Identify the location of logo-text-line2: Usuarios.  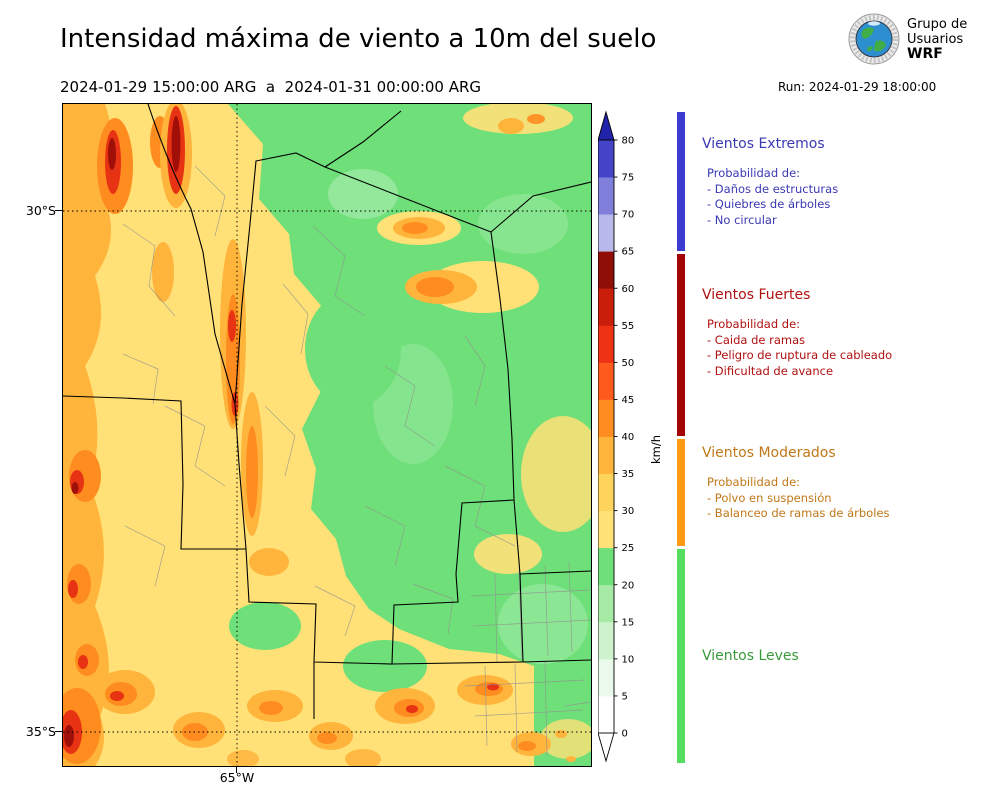
(935, 39).